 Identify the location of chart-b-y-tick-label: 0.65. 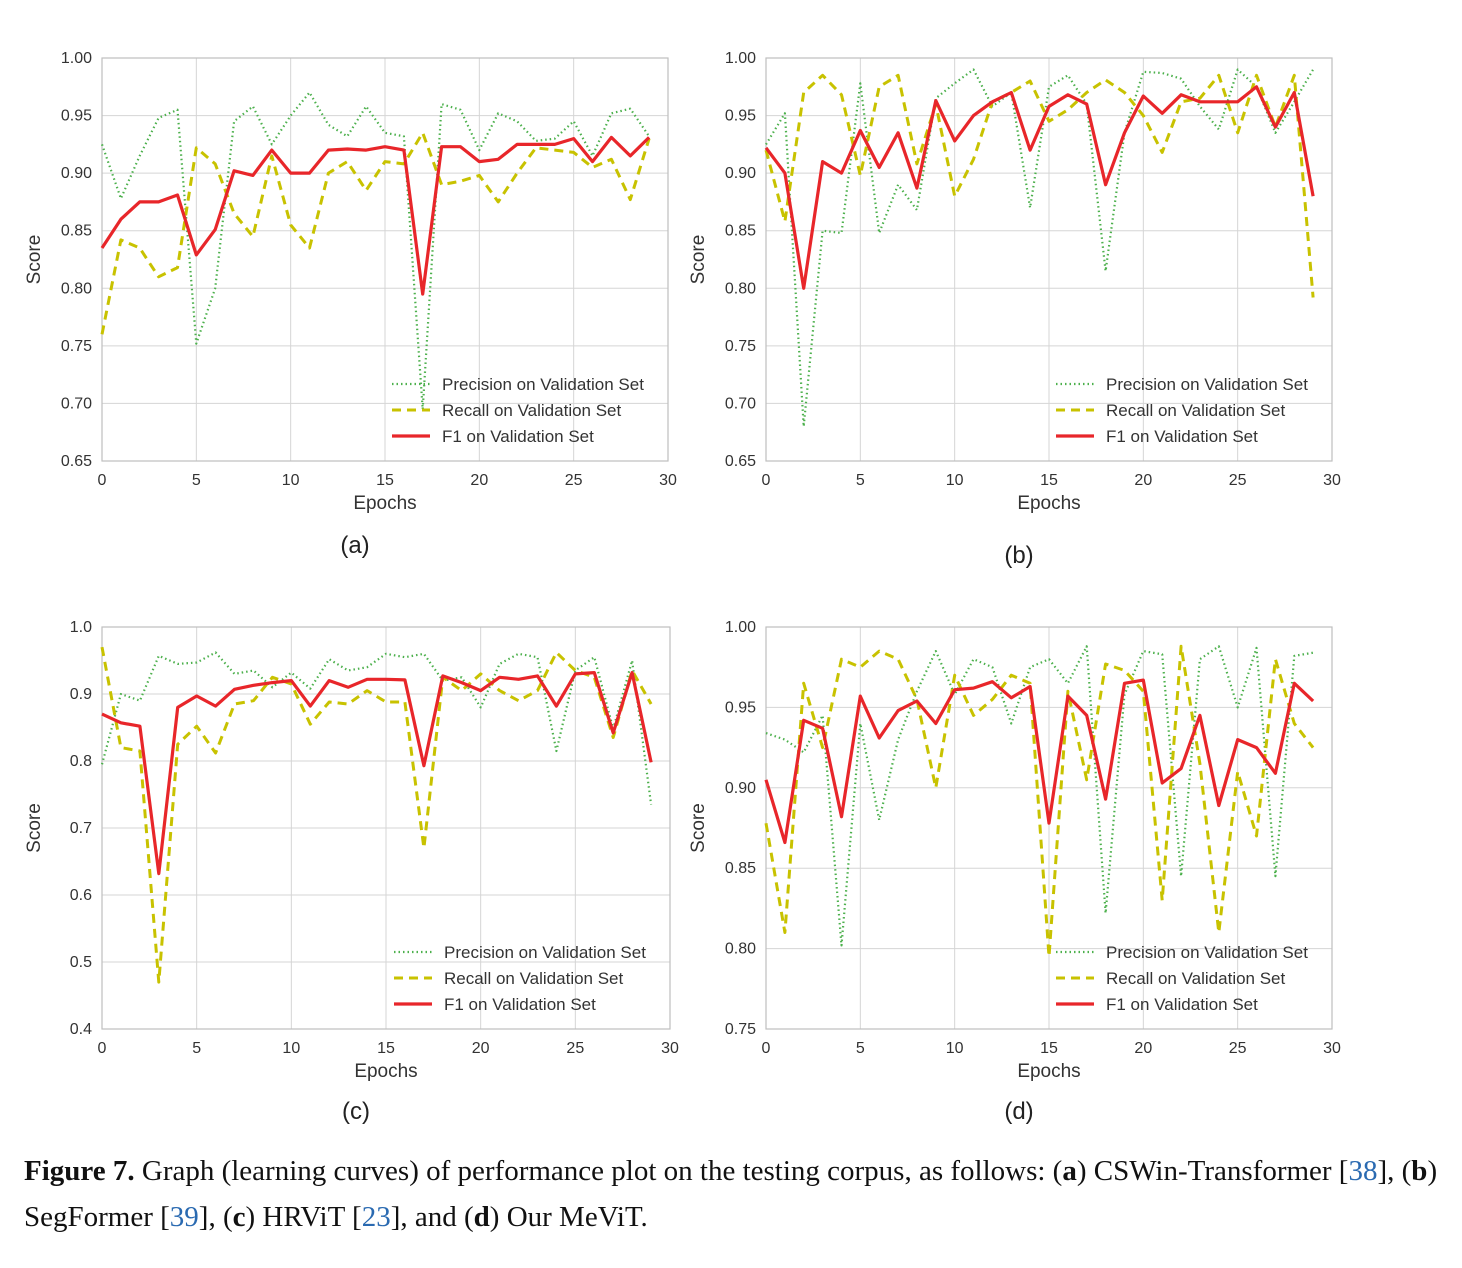
(740, 461).